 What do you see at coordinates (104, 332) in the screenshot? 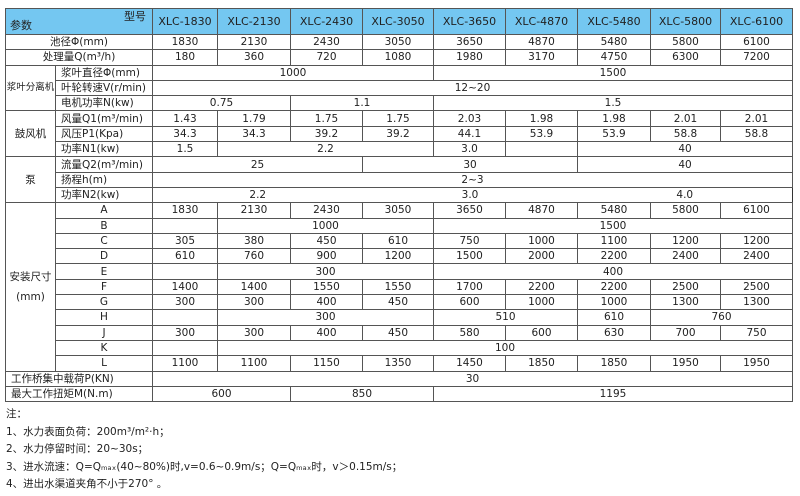
I see `row-label: J` at bounding box center [104, 332].